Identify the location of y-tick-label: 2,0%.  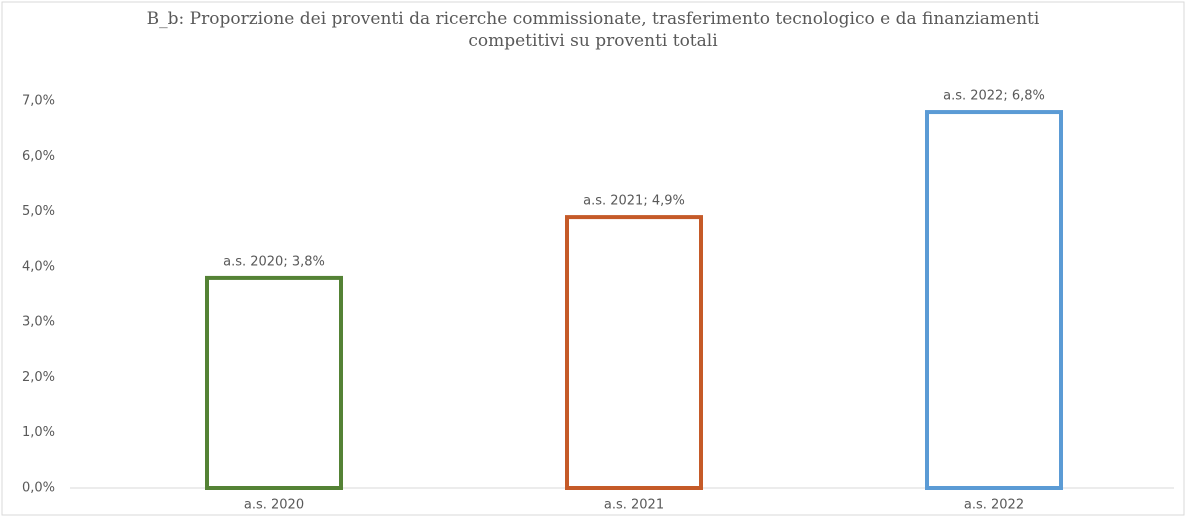
(38, 377).